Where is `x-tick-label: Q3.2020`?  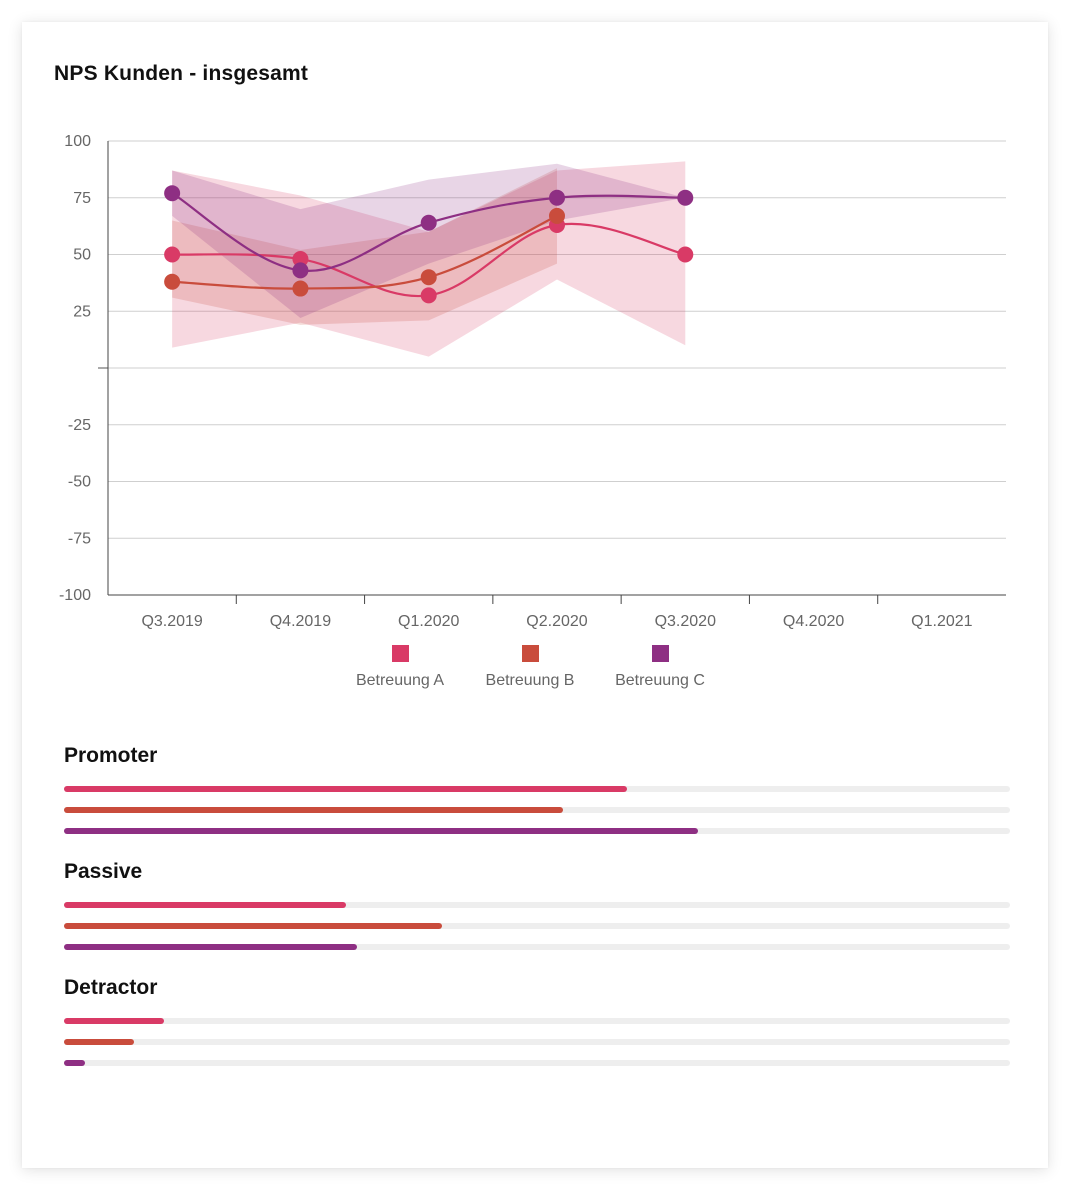 x-tick-label: Q3.2020 is located at coordinates (685, 621).